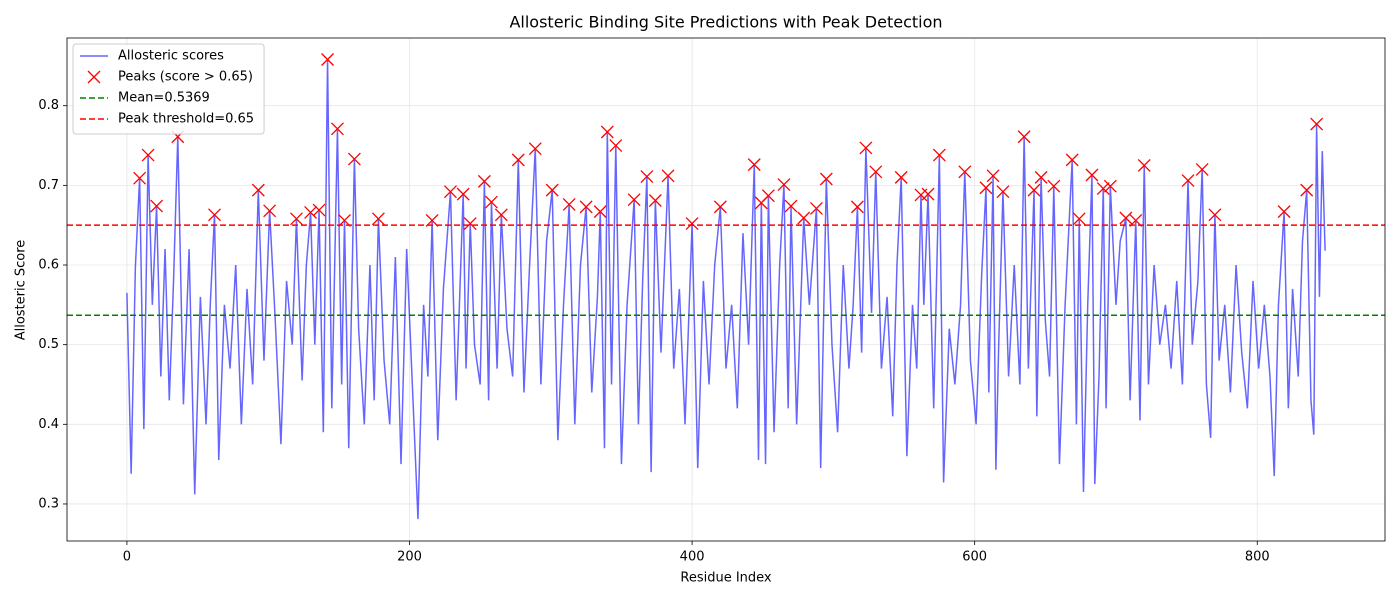 This screenshot has width=1400, height=600. Describe the element at coordinates (94, 77) in the screenshot. I see `legend-marker` at that location.